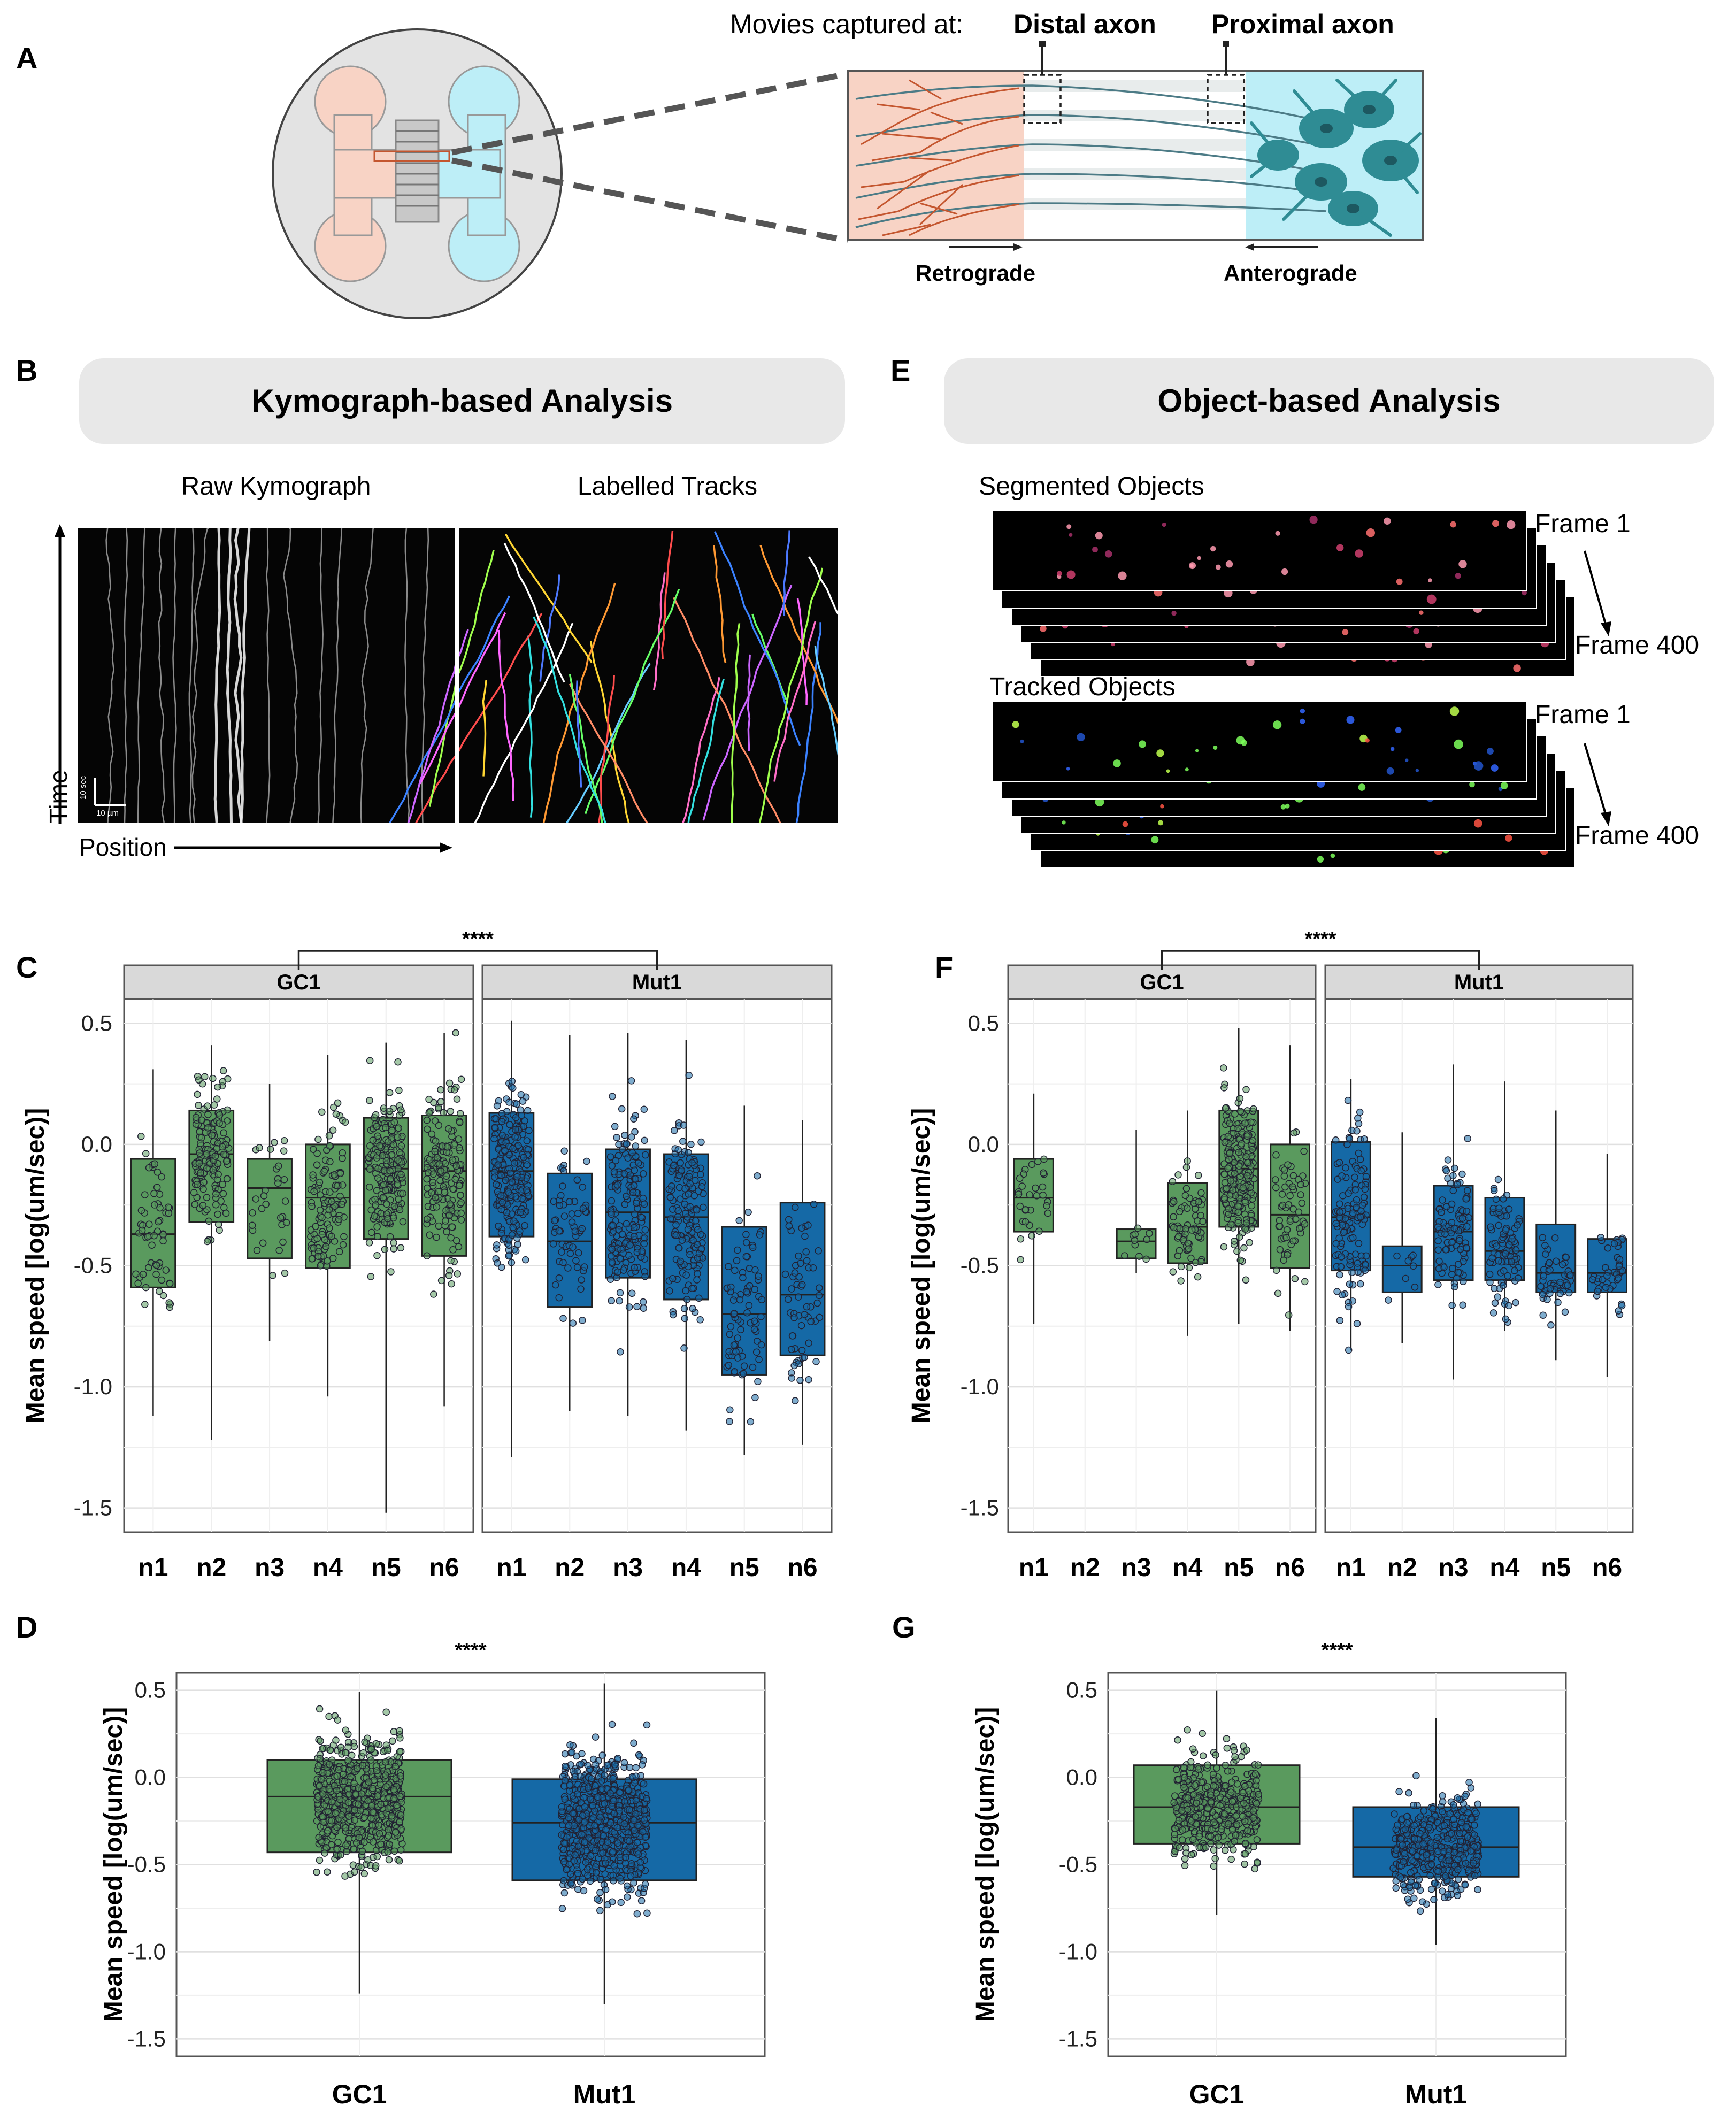 The width and height of the screenshot is (1736, 2113). Describe the element at coordinates (980, 1386) in the screenshot. I see `y-tick-label: -1.0` at that location.